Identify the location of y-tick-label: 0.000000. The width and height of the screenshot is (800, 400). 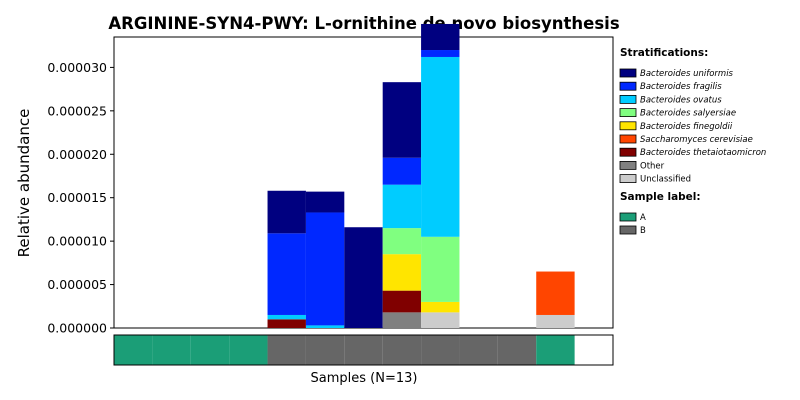
(77, 328).